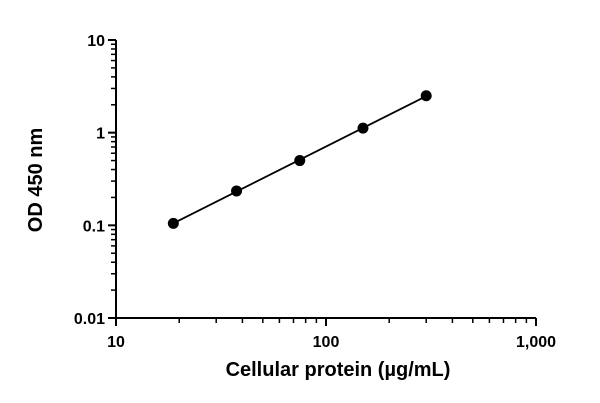 The image size is (600, 403). What do you see at coordinates (94, 226) in the screenshot?
I see `y-tick-label: 0.1` at bounding box center [94, 226].